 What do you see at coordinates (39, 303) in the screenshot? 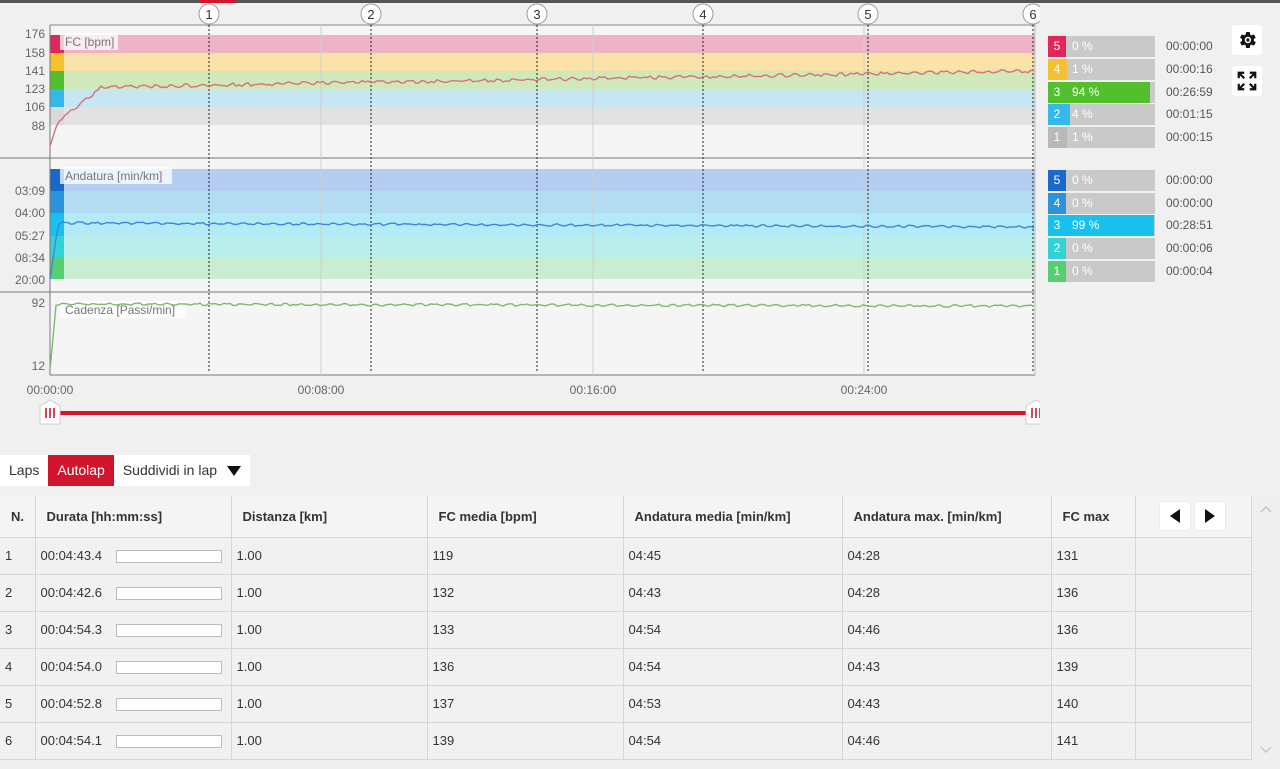
I see `cadence-y-tick: 92` at bounding box center [39, 303].